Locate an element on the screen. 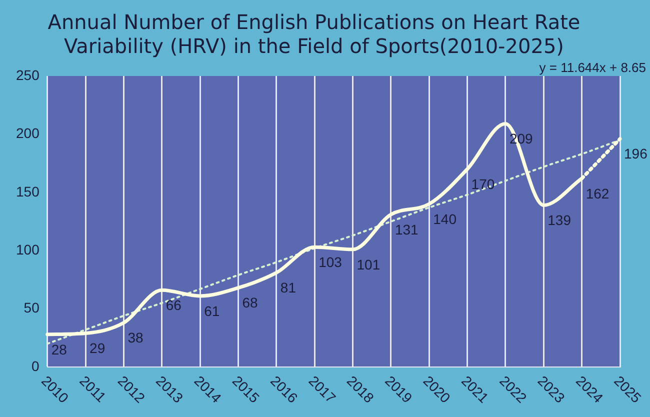 The height and width of the screenshot is (417, 650). data-label: 162 is located at coordinates (598, 193).